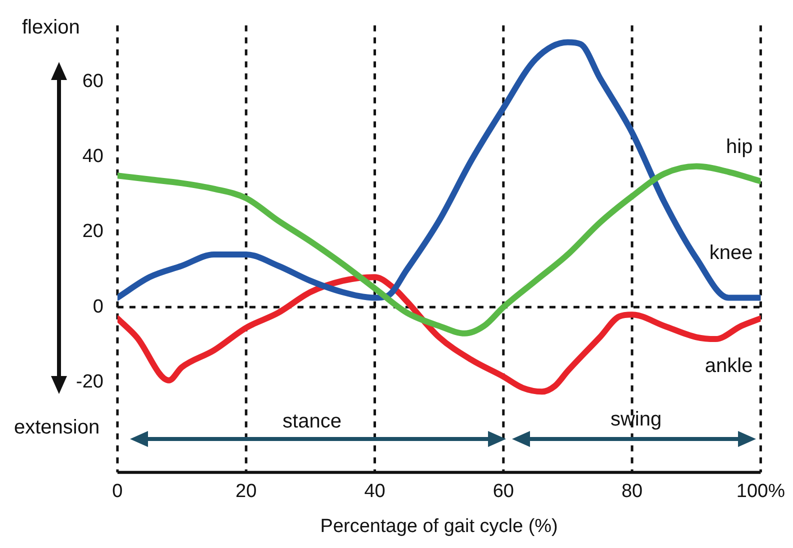 The height and width of the screenshot is (548, 793). I want to click on y-tick-label: 40, so click(93, 157).